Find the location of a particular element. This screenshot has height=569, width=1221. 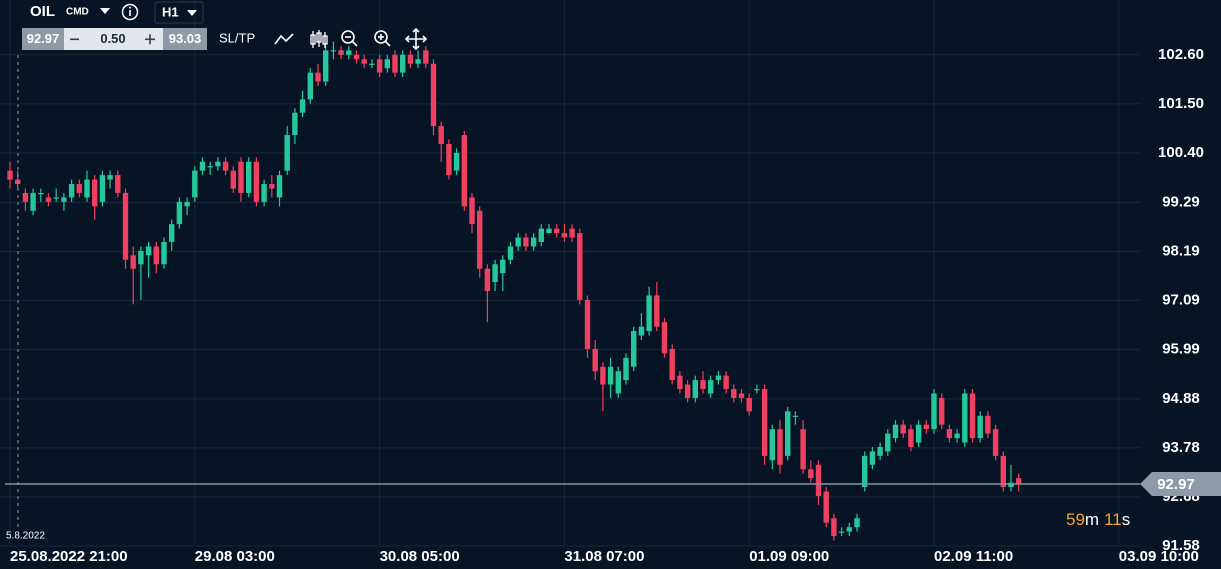

y-tick-label: 102.60 is located at coordinates (1181, 54).